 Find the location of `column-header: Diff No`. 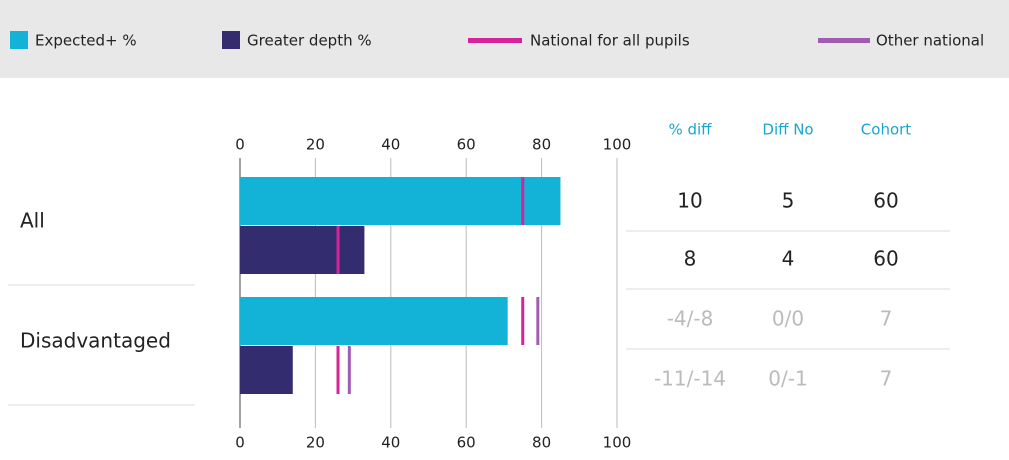

column-header: Diff No is located at coordinates (787, 130).